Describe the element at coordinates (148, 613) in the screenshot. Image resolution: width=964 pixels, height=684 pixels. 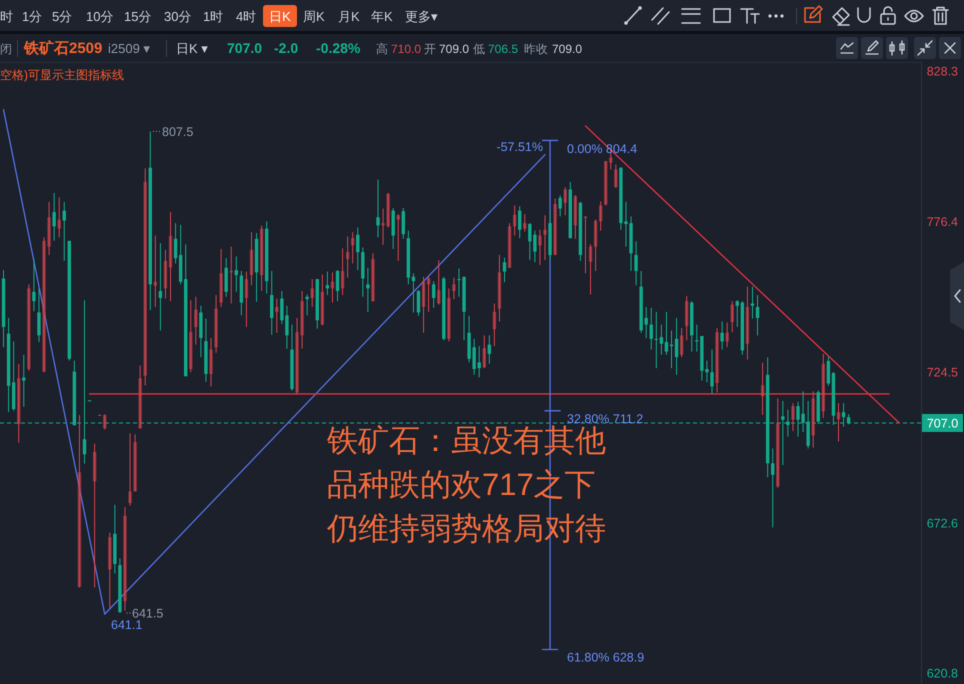
I see `annotation: 641.5` at that location.